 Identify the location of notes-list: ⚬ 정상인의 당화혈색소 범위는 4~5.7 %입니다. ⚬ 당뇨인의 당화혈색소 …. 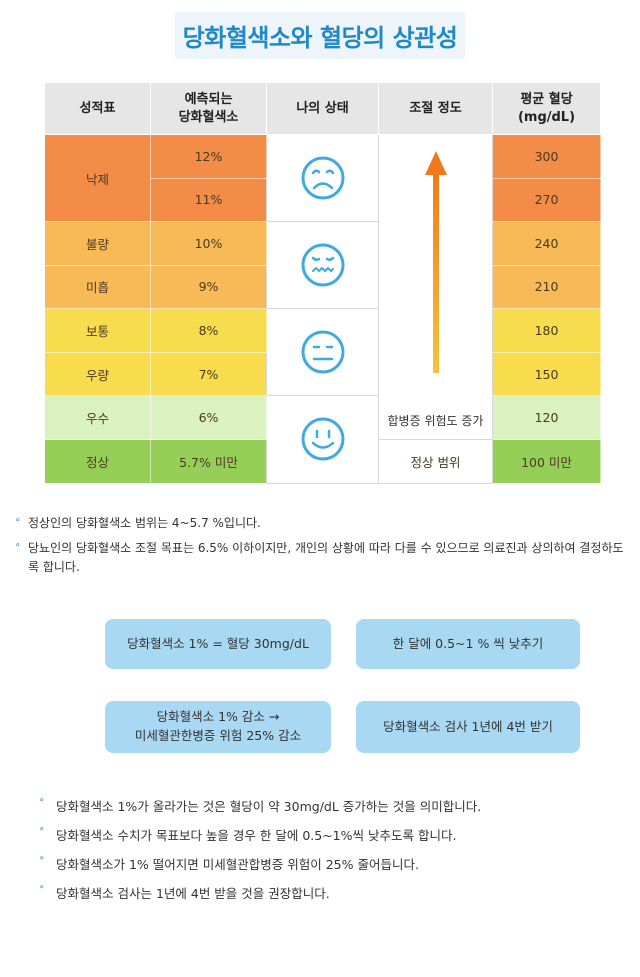
(320, 549).